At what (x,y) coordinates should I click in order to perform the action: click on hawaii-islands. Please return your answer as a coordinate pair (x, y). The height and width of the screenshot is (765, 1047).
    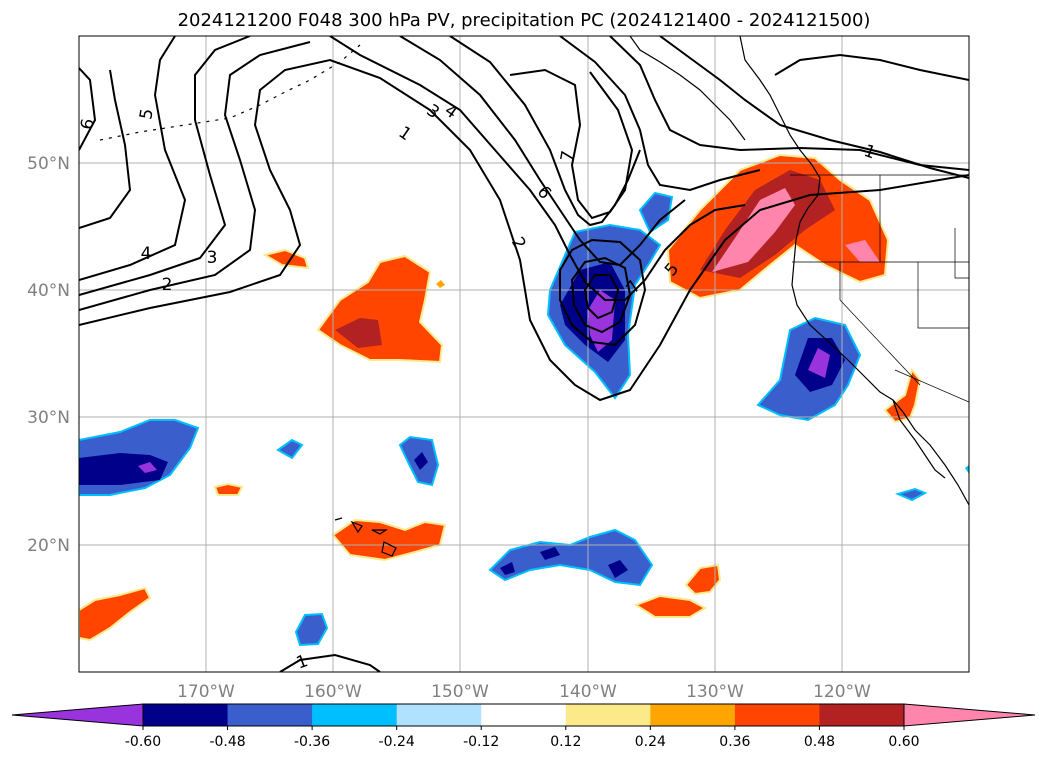
    Looking at the image, I should click on (365, 537).